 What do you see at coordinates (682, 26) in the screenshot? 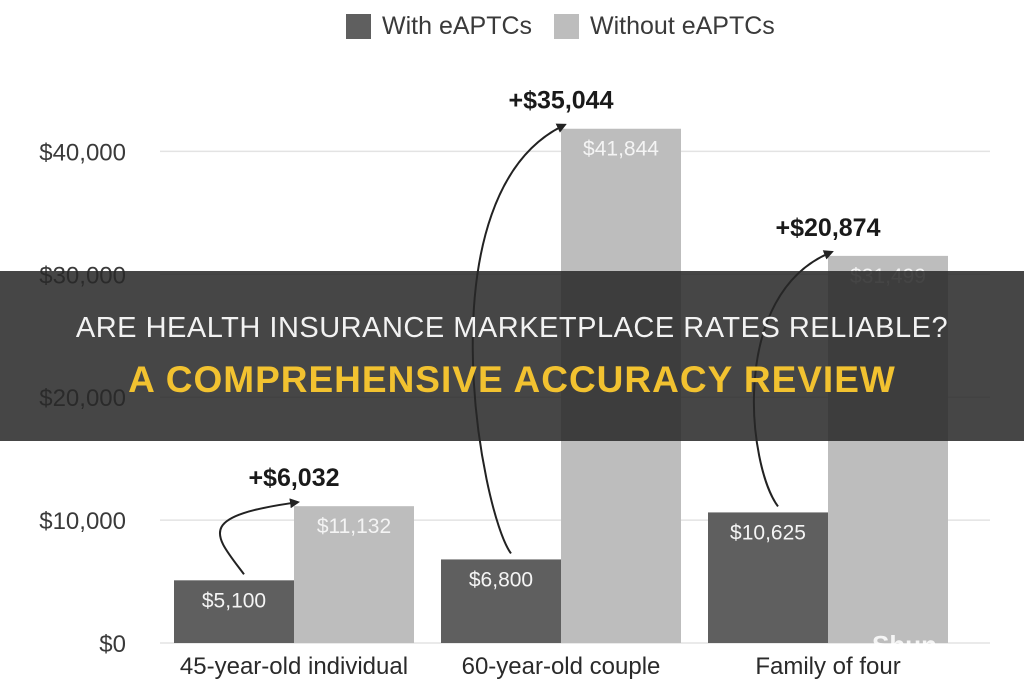
I see `legend-label-without: Without eAPTCs` at bounding box center [682, 26].